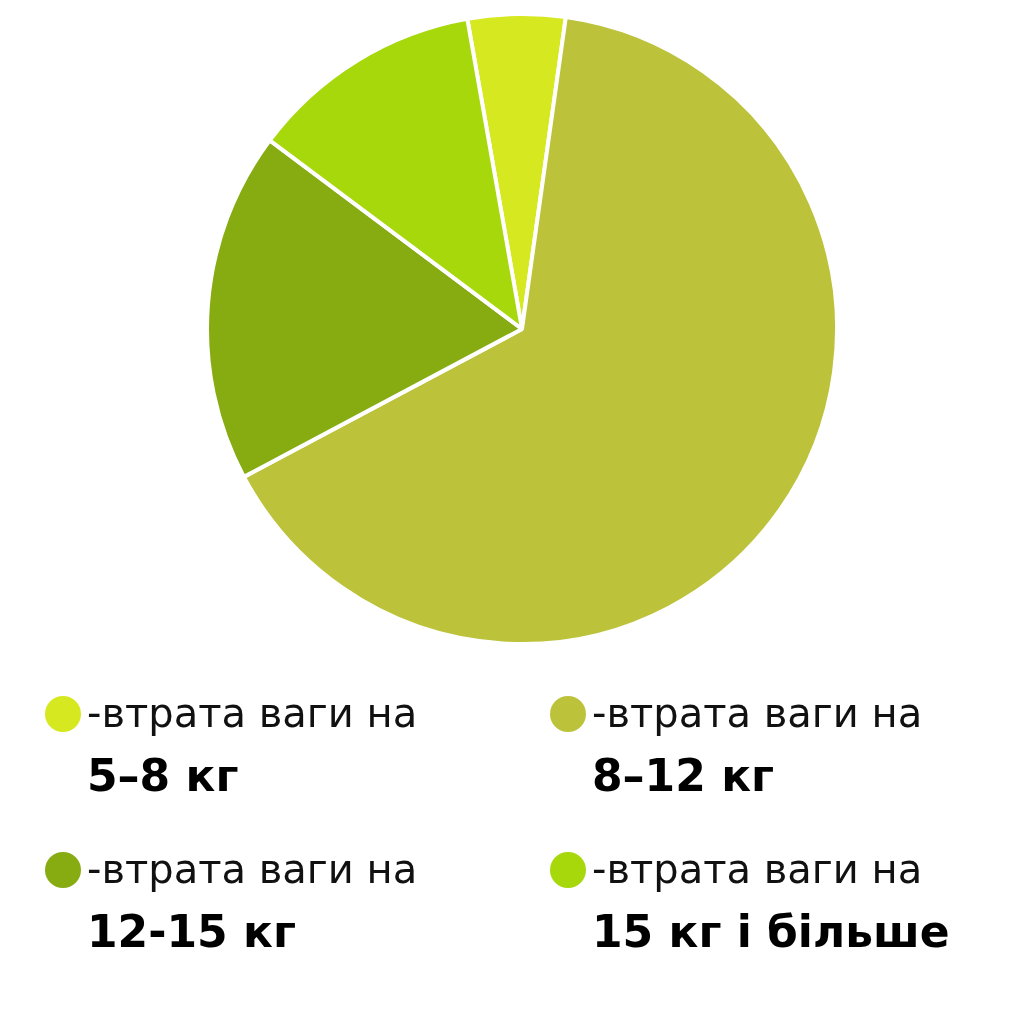 This screenshot has width=1024, height=1024. I want to click on legend-label: -втрата ваги на 5–8 кг, so click(252, 746).